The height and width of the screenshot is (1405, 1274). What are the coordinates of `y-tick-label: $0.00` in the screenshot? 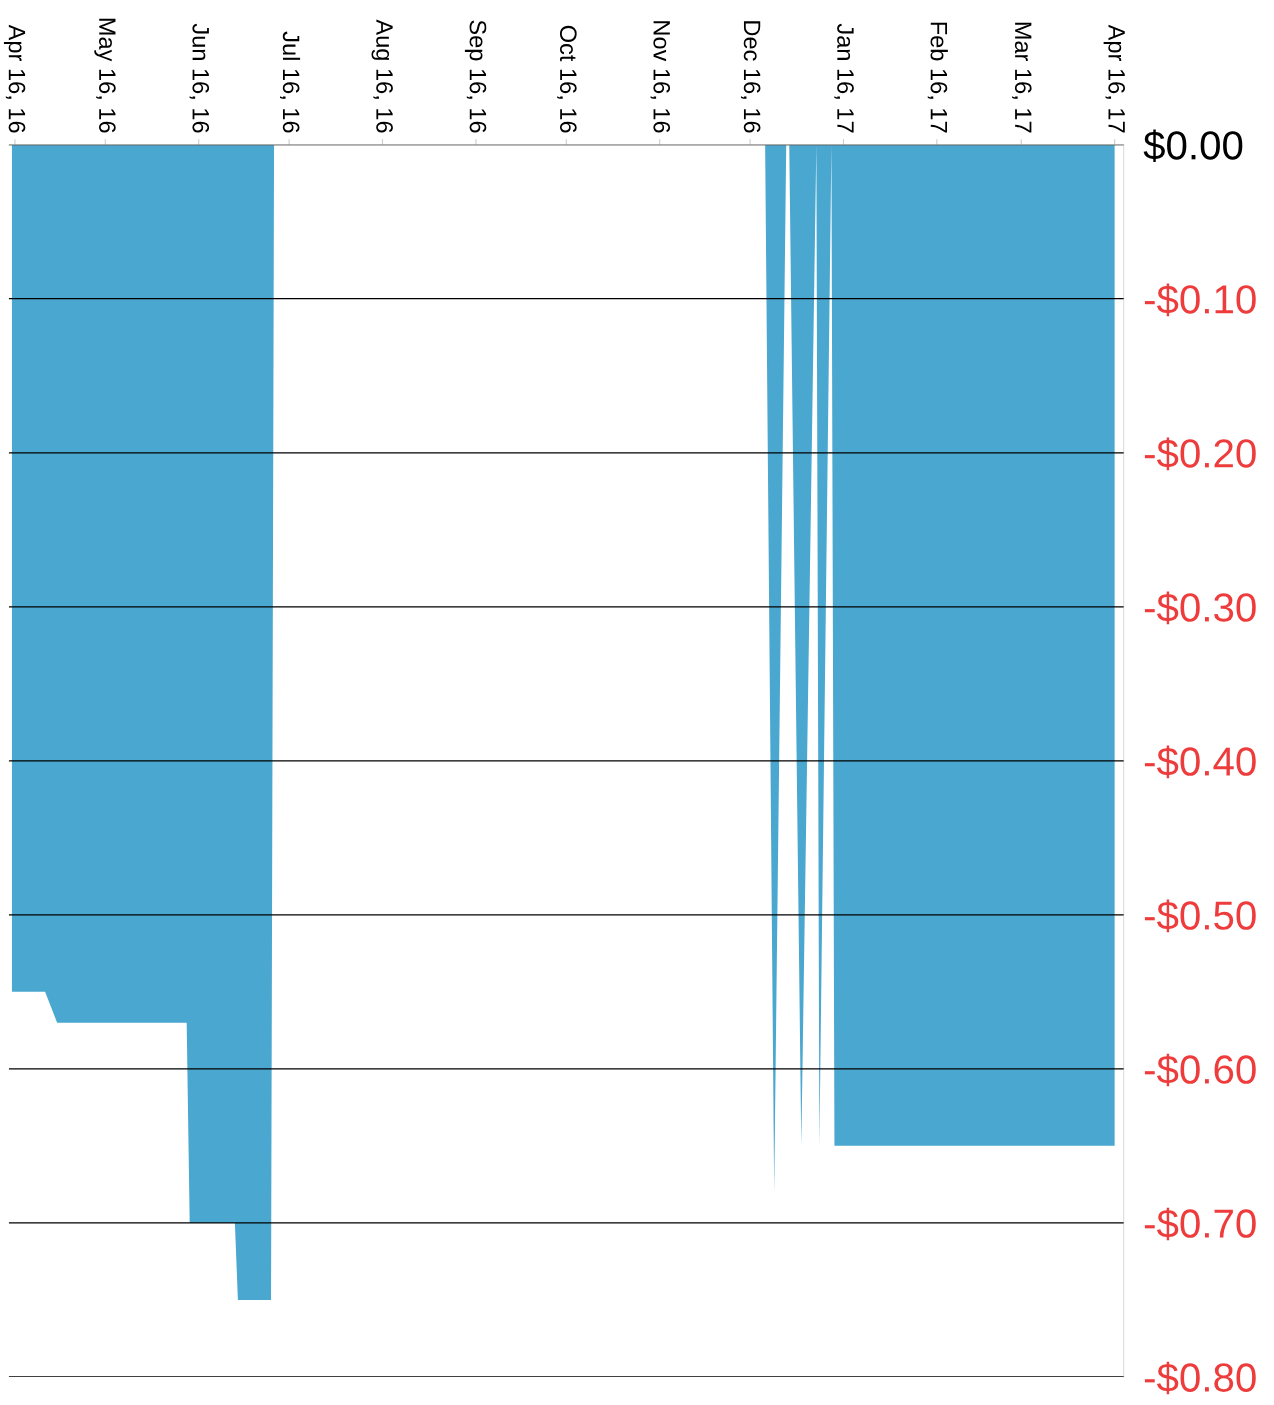 It's located at (1193, 146).